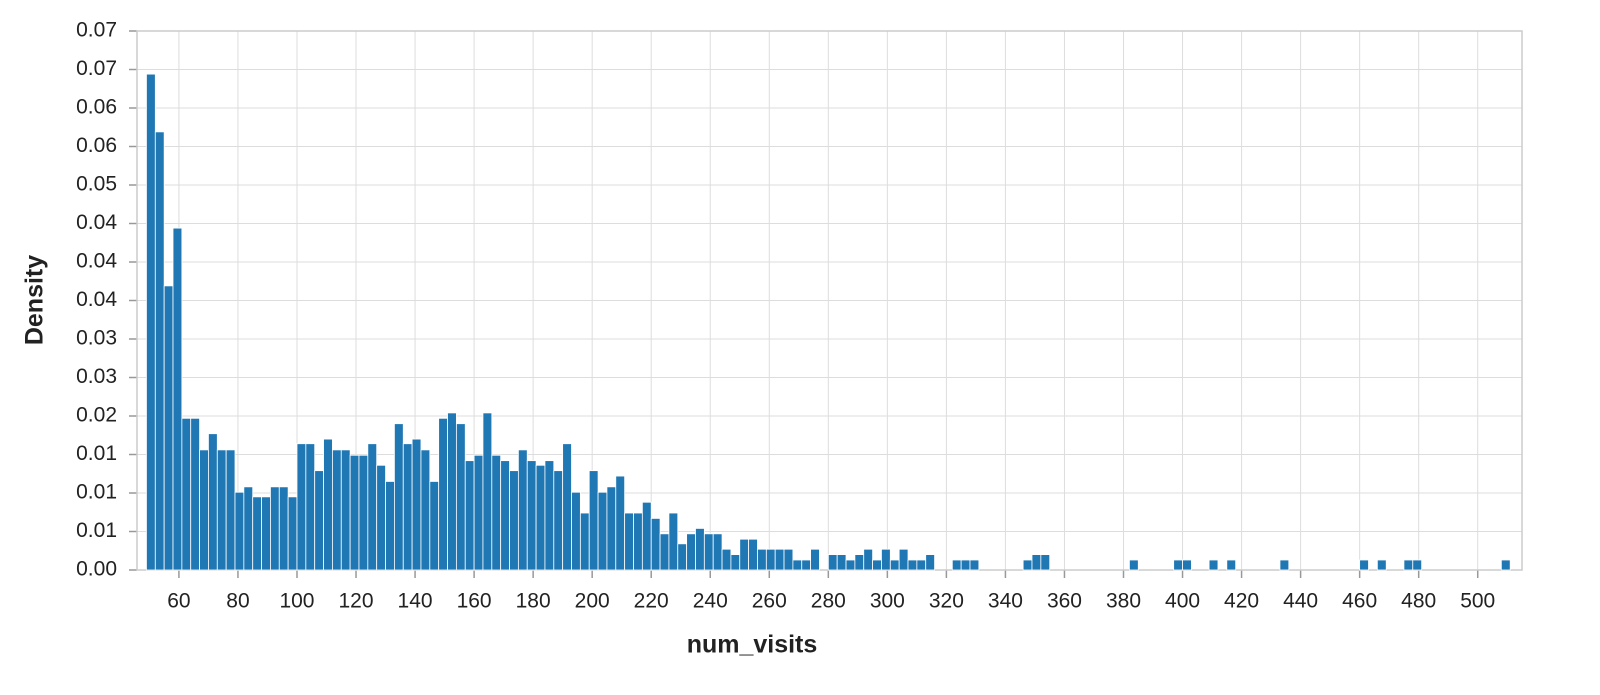 Image resolution: width=1600 pixels, height=695 pixels. Describe the element at coordinates (651, 601) in the screenshot. I see `x-tick-label: 220` at that location.